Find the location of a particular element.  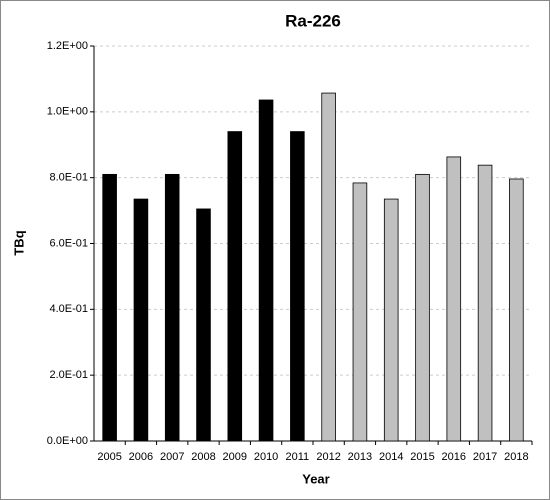

x-tick-label: 2012 is located at coordinates (328, 457).